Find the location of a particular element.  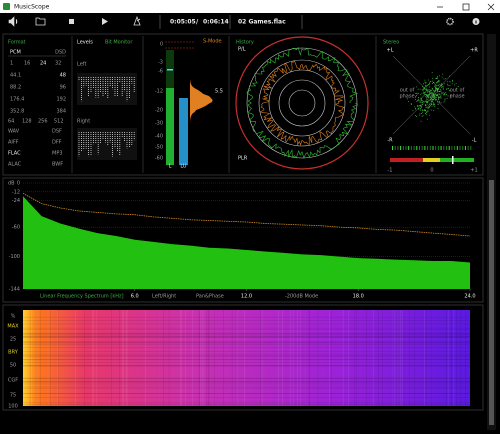

spectrogram-label: % is located at coordinates (13, 317).